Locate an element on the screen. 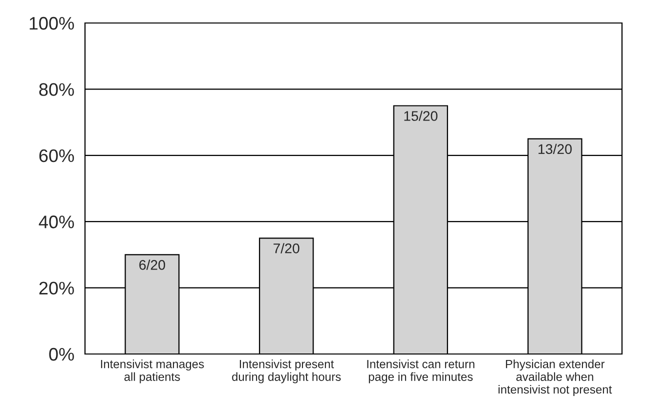 This screenshot has height=418, width=651. y-tick-label: 100% is located at coordinates (52, 23).